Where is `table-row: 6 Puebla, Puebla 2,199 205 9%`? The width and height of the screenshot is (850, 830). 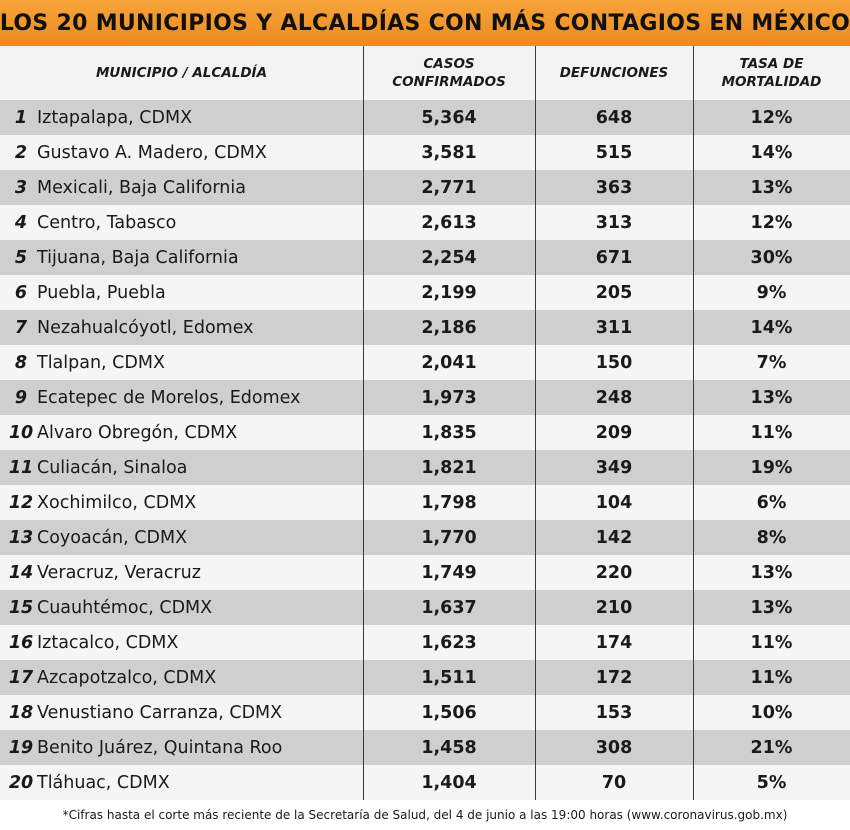
table-row: 6 Puebla, Puebla 2,199 205 9% is located at coordinates (425, 292).